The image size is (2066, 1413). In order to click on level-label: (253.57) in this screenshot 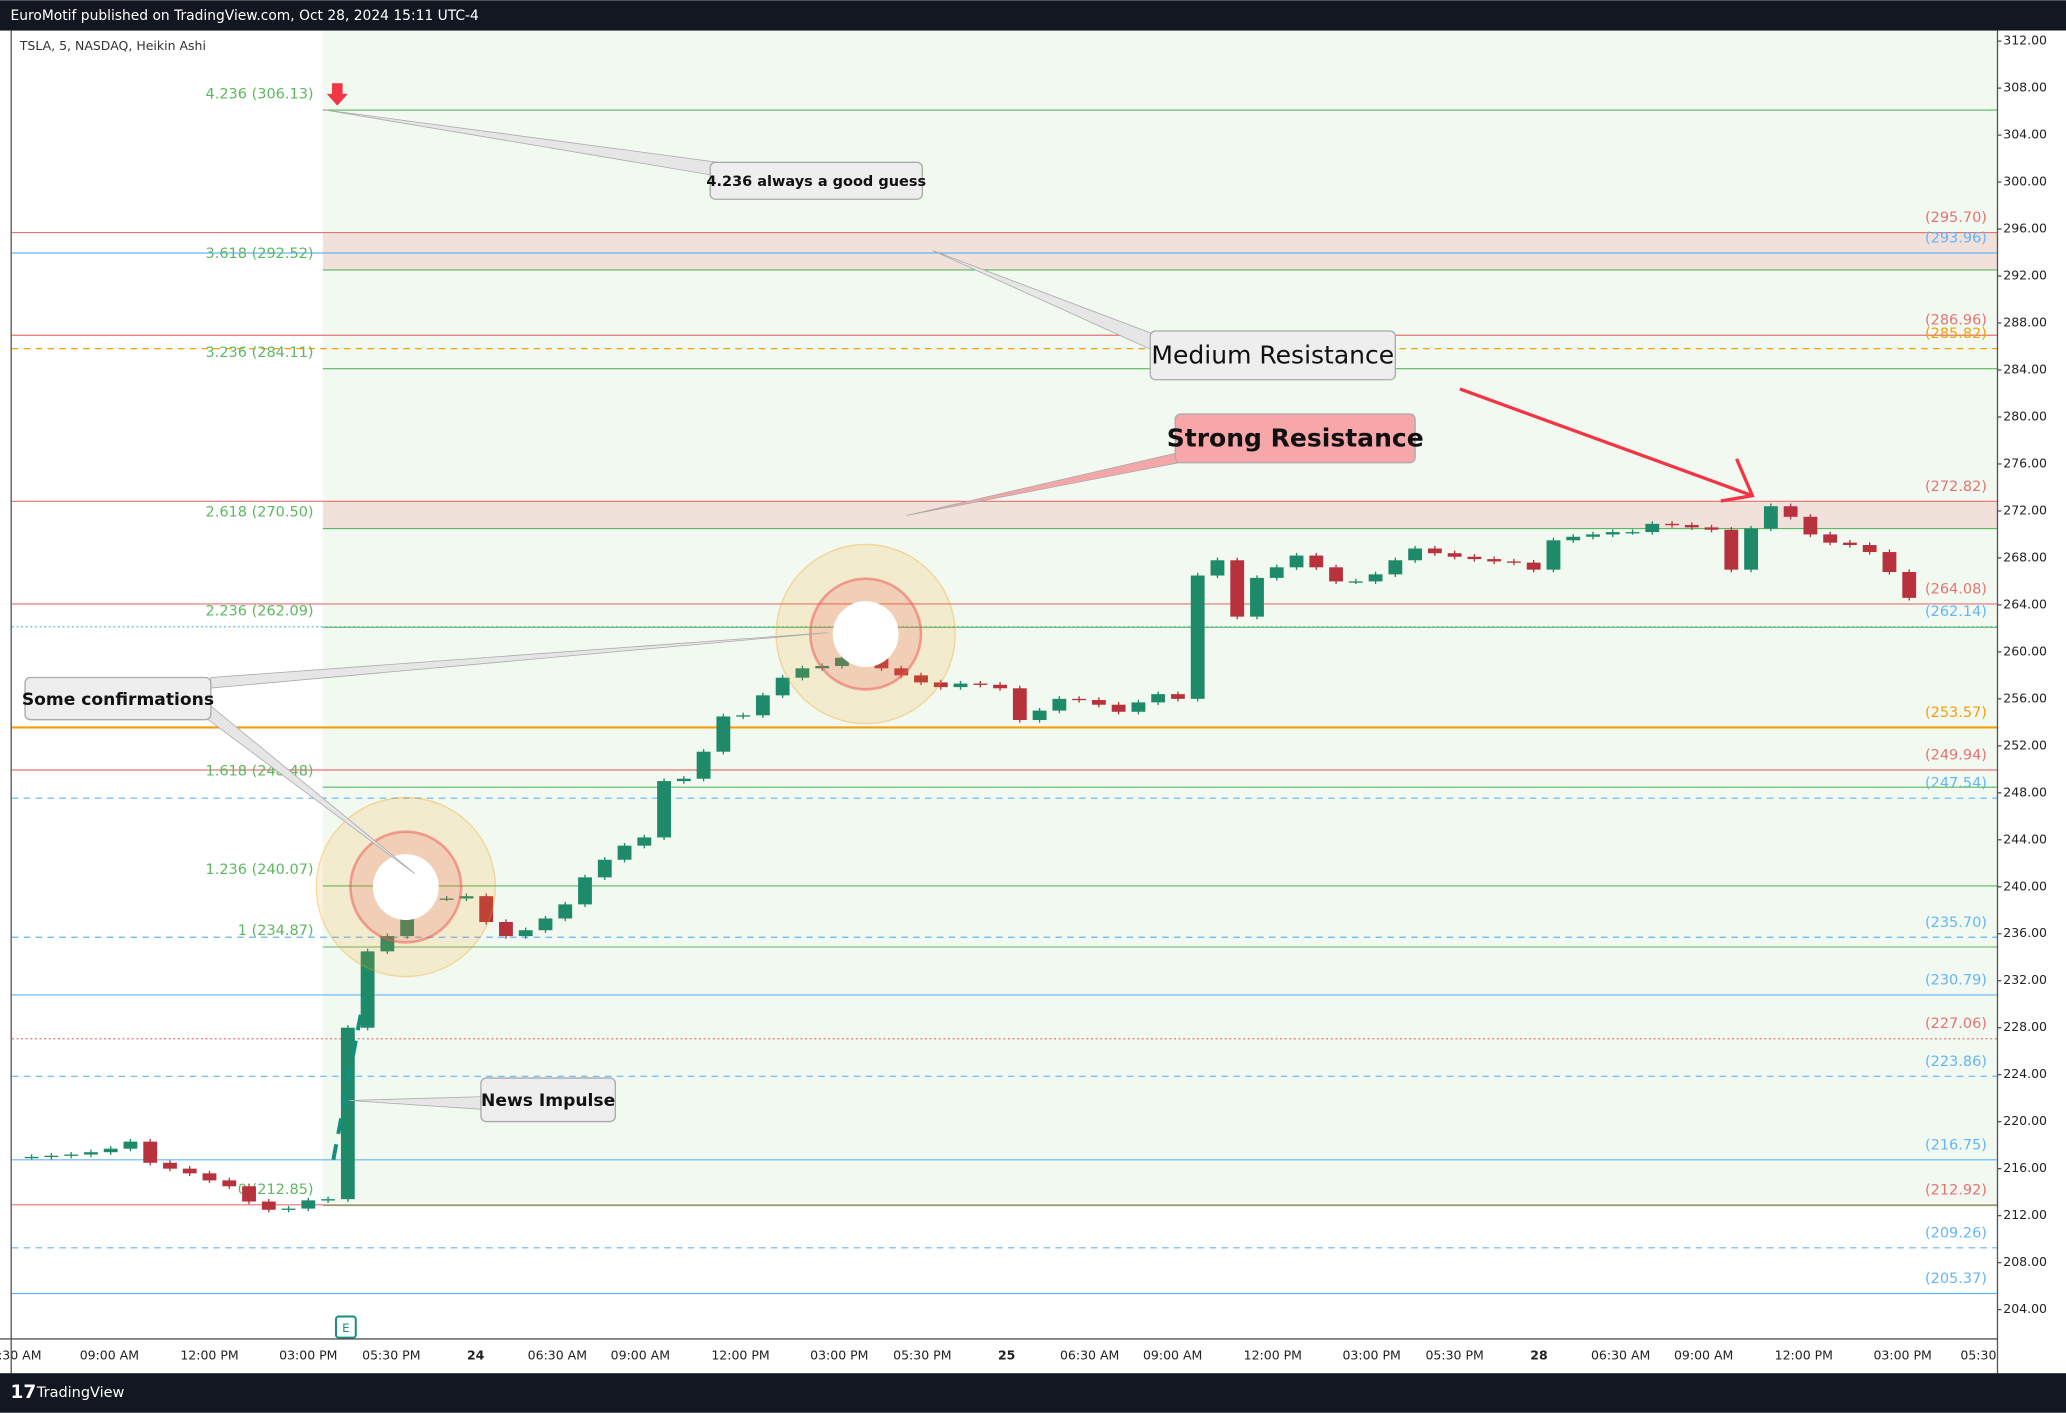, I will do `click(1956, 713)`.